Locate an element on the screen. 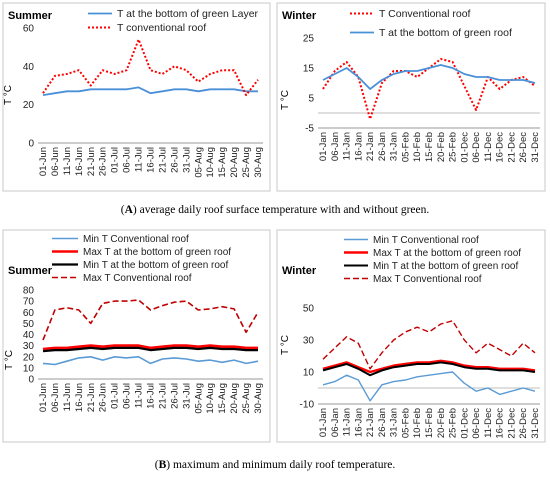 The width and height of the screenshot is (550, 488). b-summer-xtick-label: 30-Aug is located at coordinates (258, 398).